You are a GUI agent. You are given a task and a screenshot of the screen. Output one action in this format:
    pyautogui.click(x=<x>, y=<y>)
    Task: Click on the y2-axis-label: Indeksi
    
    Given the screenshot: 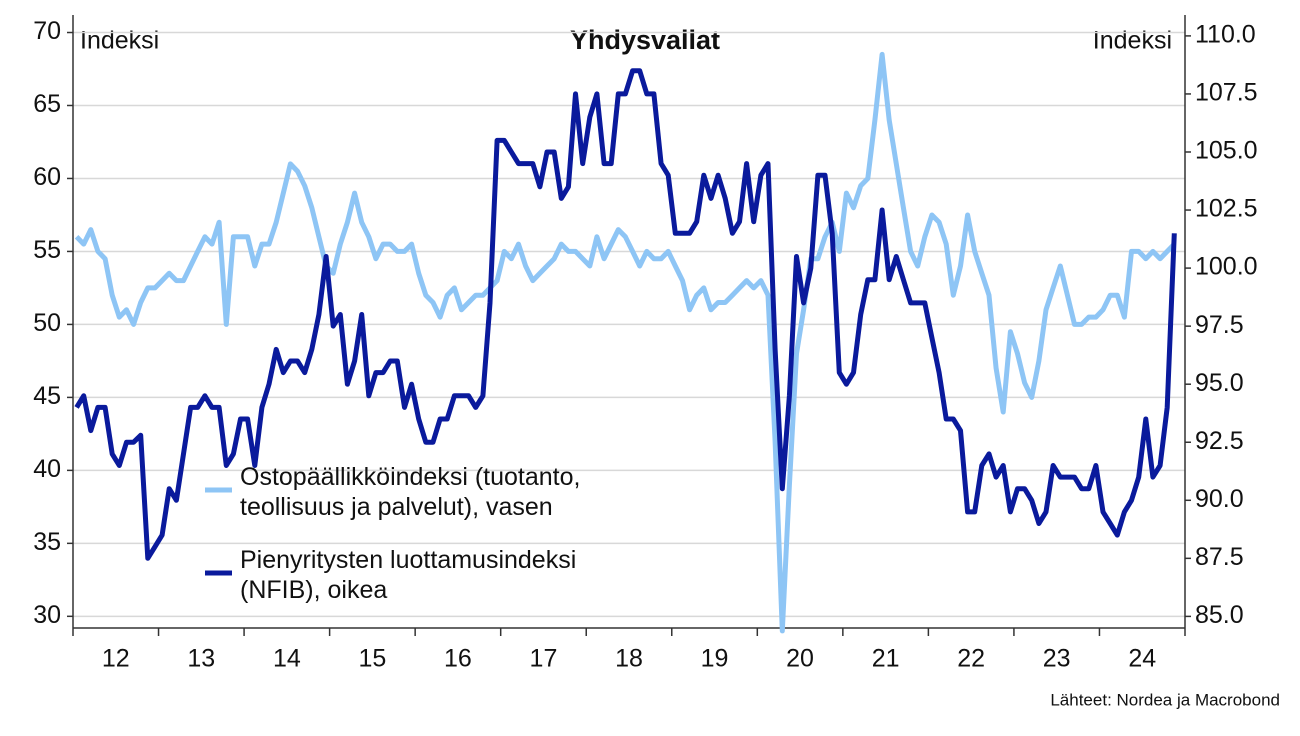 What is the action you would take?
    pyautogui.click(x=1132, y=41)
    